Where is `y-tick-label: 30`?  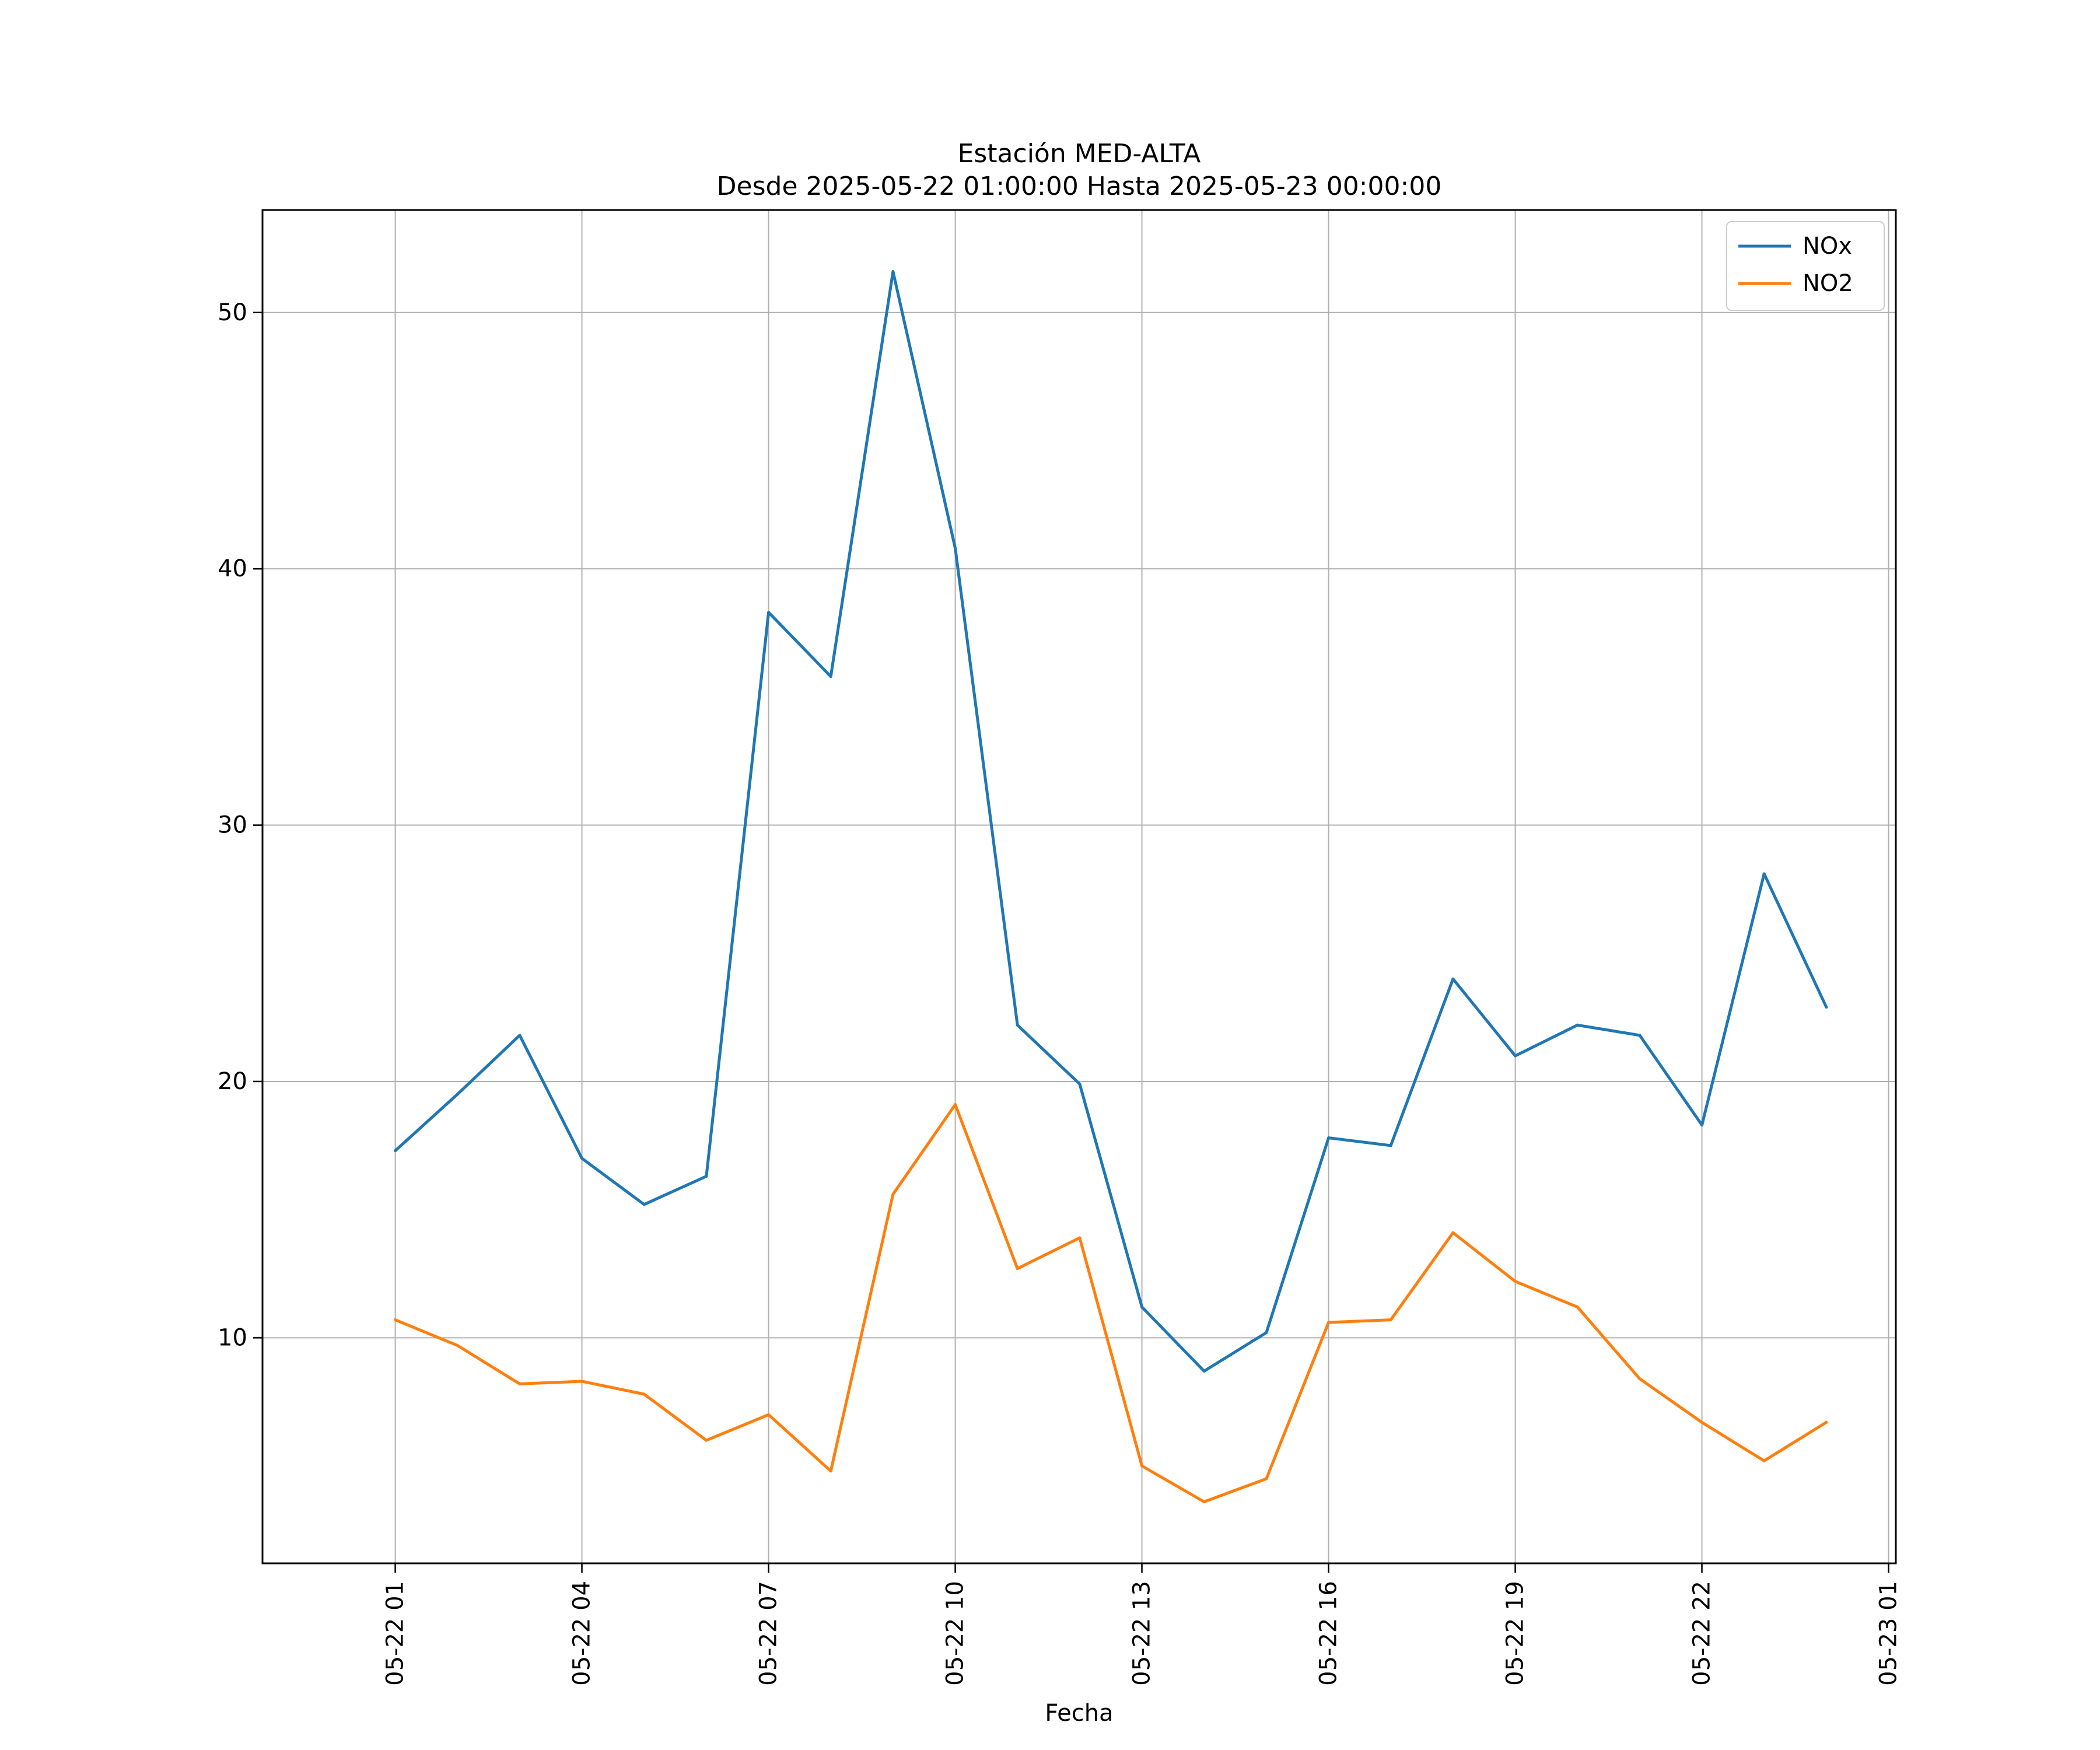 y-tick-label: 30 is located at coordinates (232, 825).